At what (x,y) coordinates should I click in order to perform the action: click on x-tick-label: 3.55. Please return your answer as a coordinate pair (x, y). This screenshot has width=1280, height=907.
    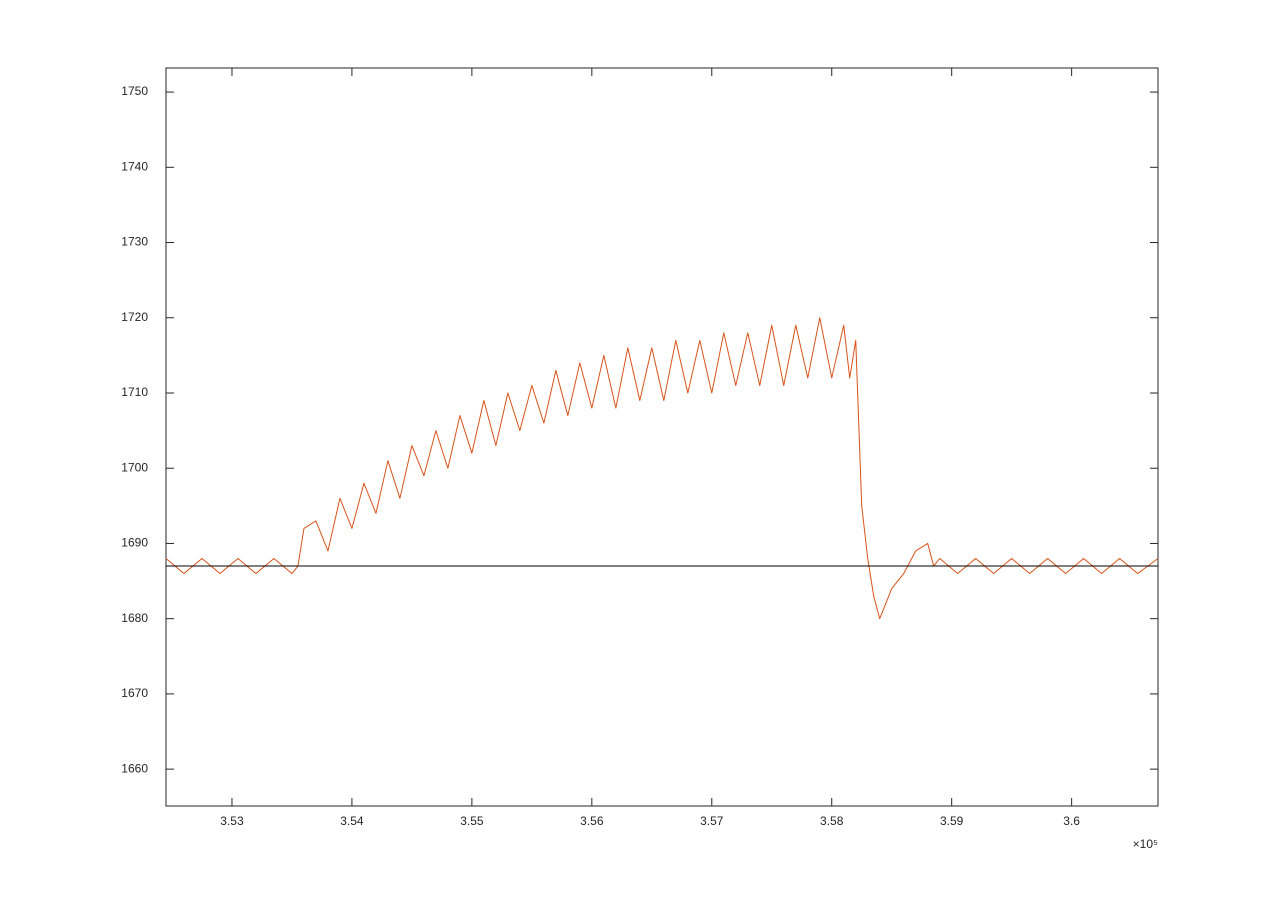
    Looking at the image, I should click on (472, 821).